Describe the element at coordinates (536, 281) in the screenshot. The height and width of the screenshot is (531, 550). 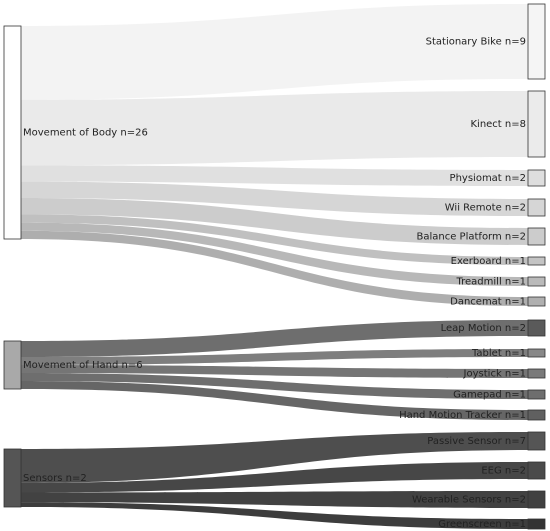
I see `target-node-treadmill` at that location.